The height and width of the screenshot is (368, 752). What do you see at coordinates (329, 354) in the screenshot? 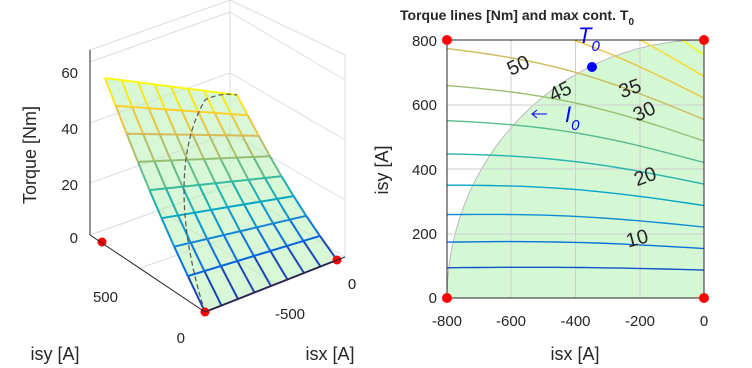
I see `surface-xlabel: isx [A]` at bounding box center [329, 354].